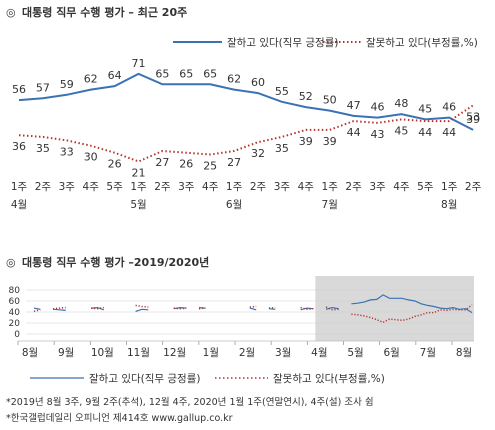 The width and height of the screenshot is (495, 430). Describe the element at coordinates (258, 153) in the screenshot. I see `chart1-data-label-disapprove: 32` at that location.